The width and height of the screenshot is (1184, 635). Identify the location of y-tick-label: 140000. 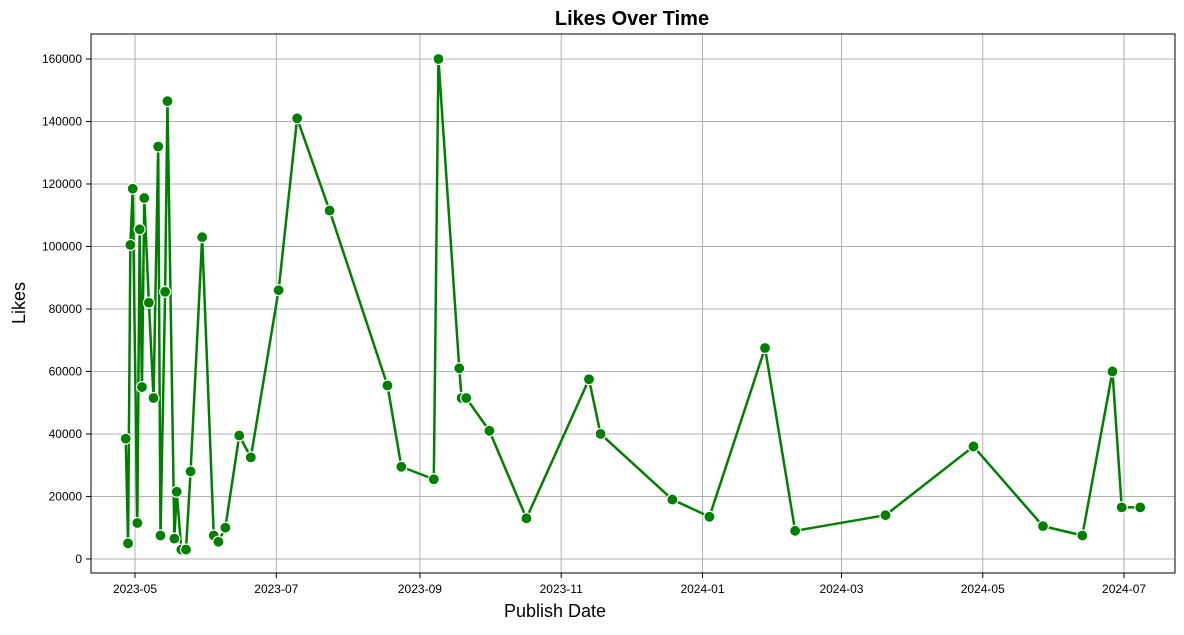
(62, 121).